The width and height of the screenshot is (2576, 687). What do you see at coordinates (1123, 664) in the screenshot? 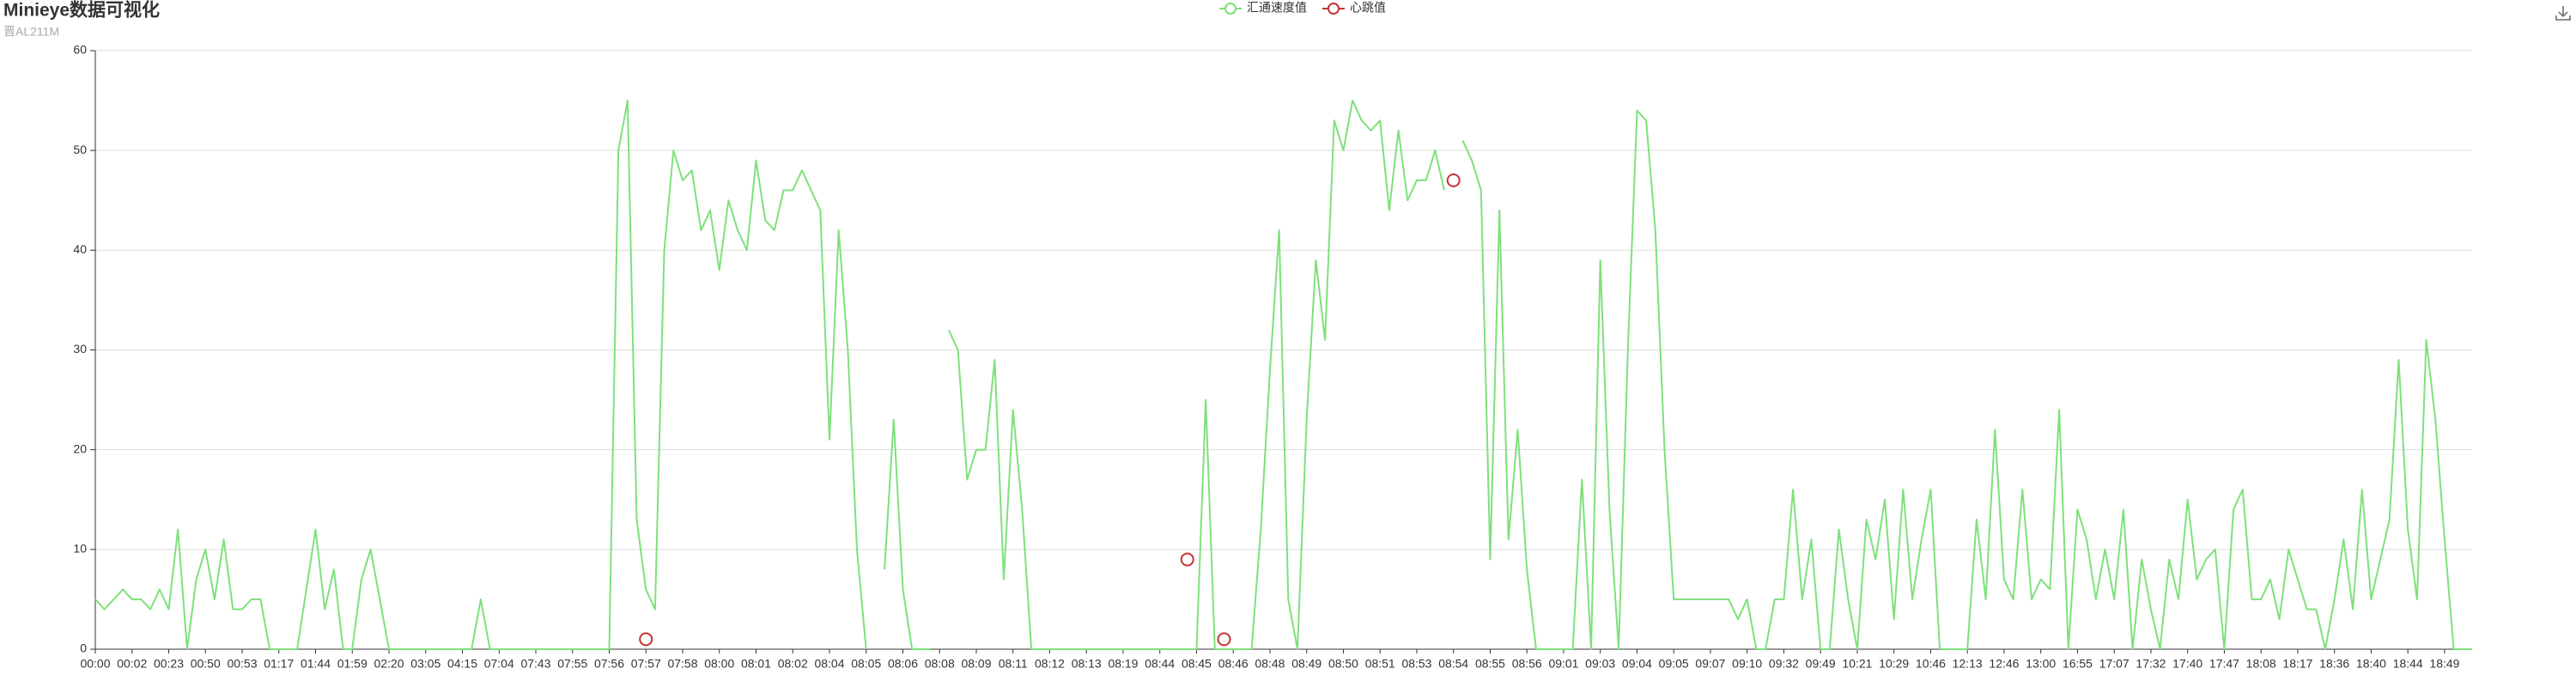
I see `x-tick-label: 08:19` at bounding box center [1123, 664].